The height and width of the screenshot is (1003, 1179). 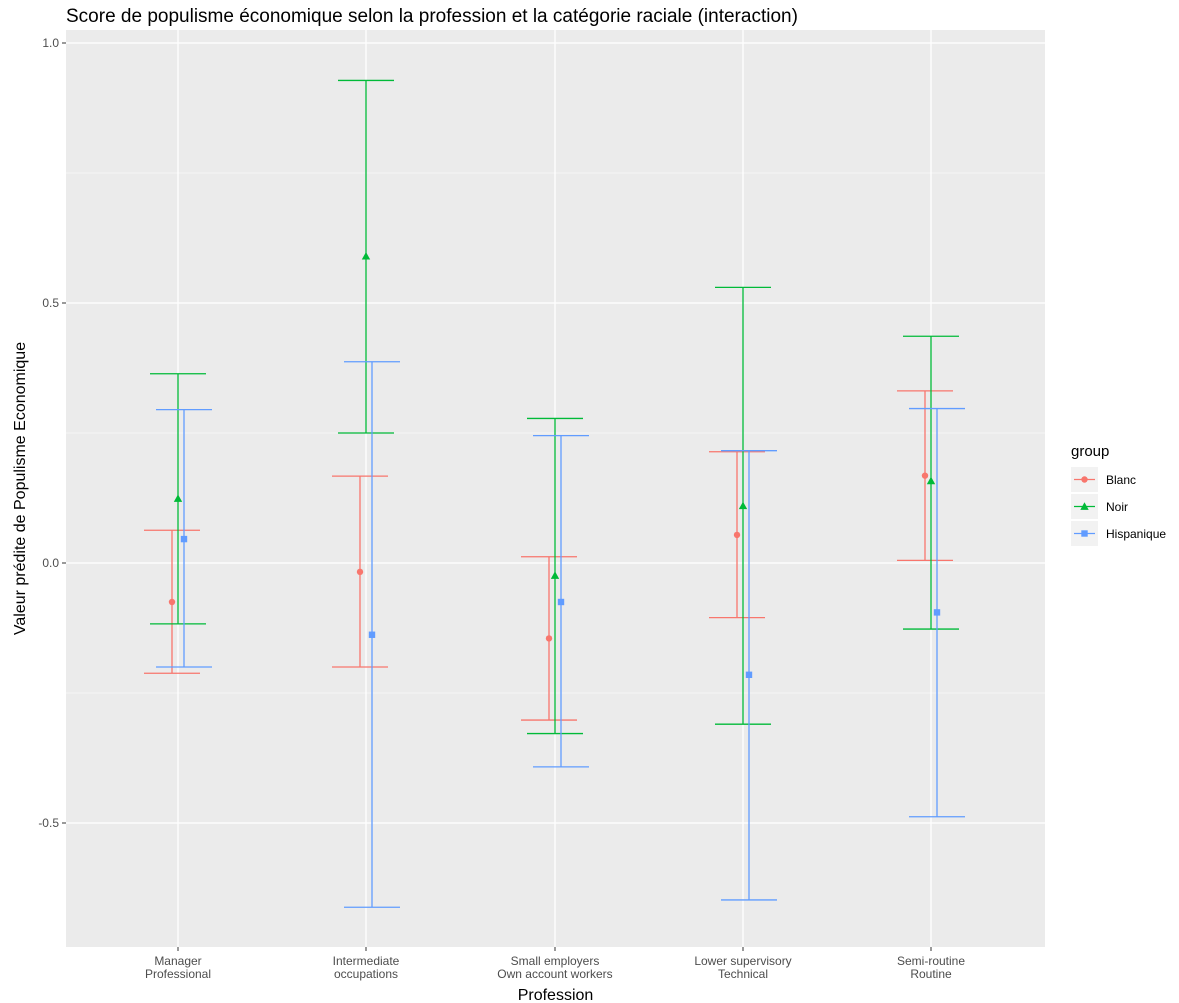 What do you see at coordinates (366, 961) in the screenshot?
I see `x-tick-label: Intermediate` at bounding box center [366, 961].